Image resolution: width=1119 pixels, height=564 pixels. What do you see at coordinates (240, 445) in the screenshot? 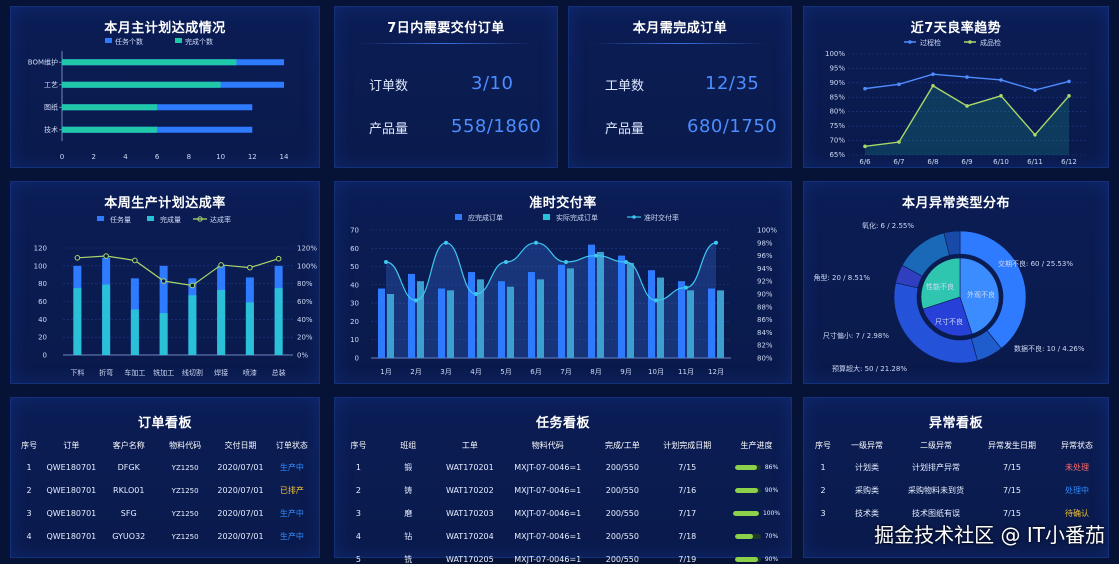
I see `column-header: 交付日期` at bounding box center [240, 445].